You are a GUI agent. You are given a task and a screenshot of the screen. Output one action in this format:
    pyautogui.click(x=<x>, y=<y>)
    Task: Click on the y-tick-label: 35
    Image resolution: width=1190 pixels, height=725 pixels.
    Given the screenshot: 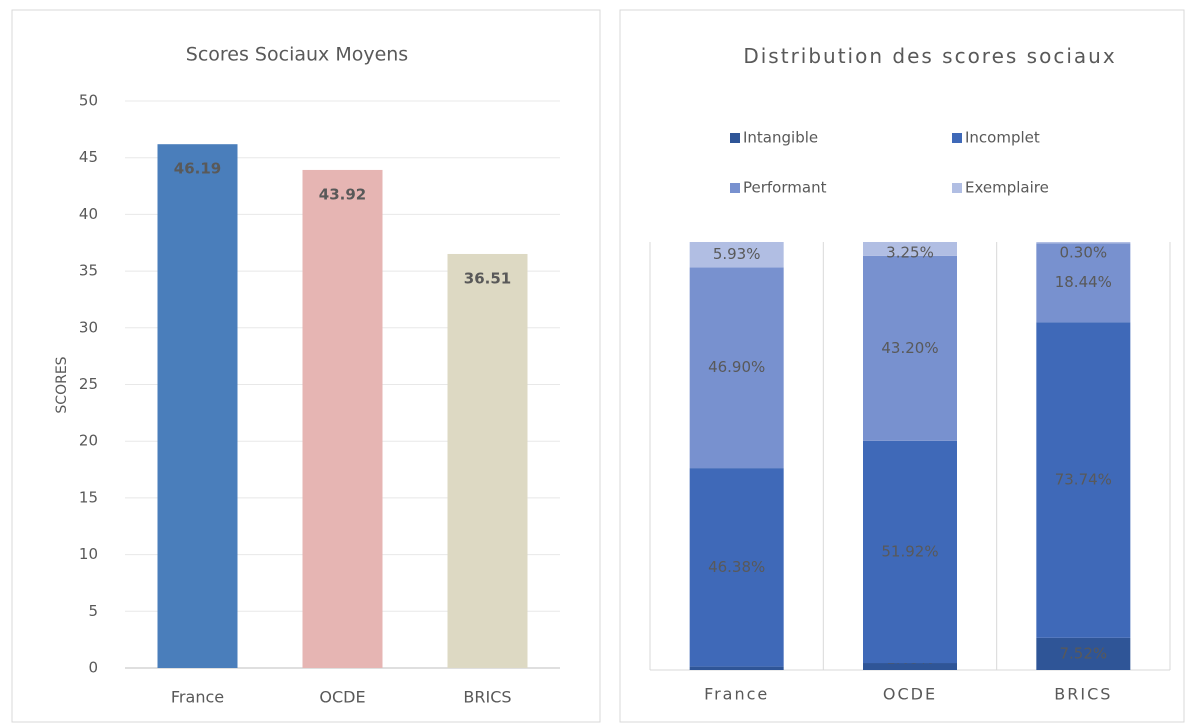 What is the action you would take?
    pyautogui.click(x=88, y=271)
    